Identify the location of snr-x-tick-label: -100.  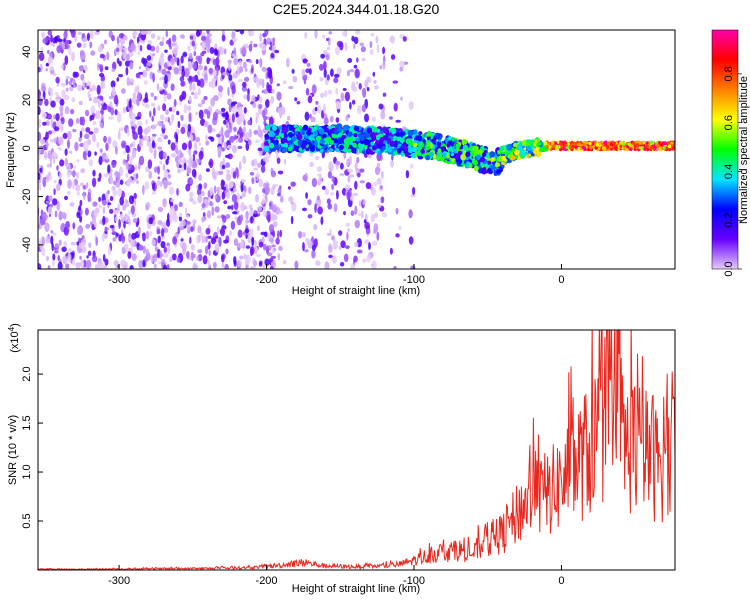
(414, 581).